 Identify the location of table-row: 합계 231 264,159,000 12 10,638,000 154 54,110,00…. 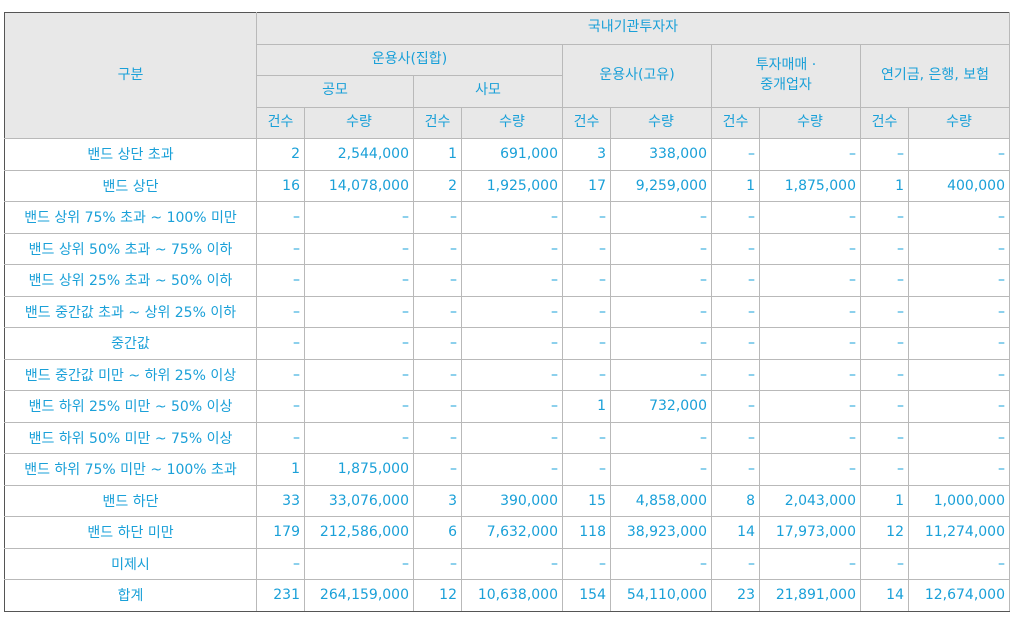
(507, 595).